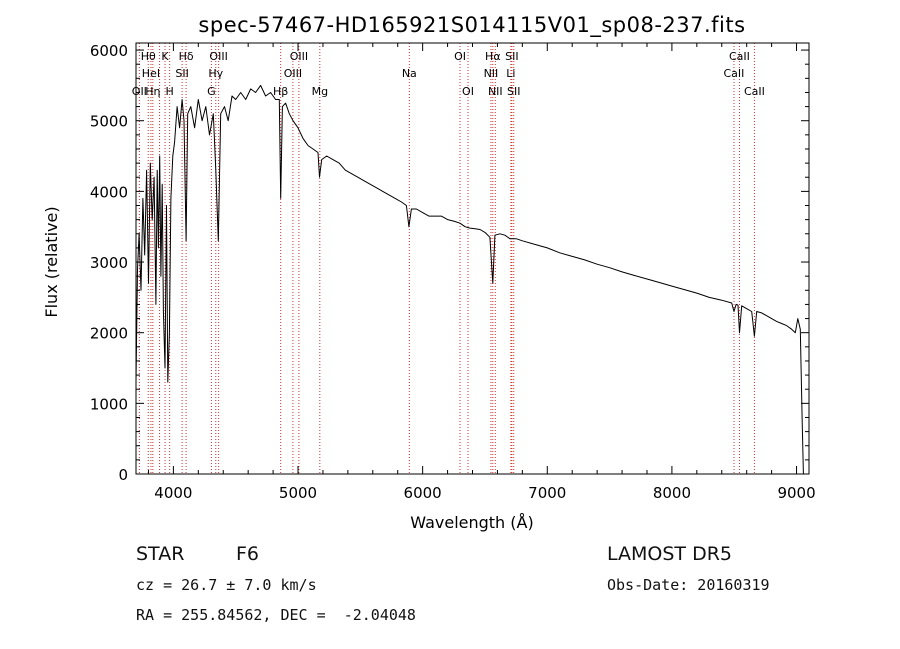  What do you see at coordinates (672, 493) in the screenshot?
I see `x-tick-label: 8000` at bounding box center [672, 493].